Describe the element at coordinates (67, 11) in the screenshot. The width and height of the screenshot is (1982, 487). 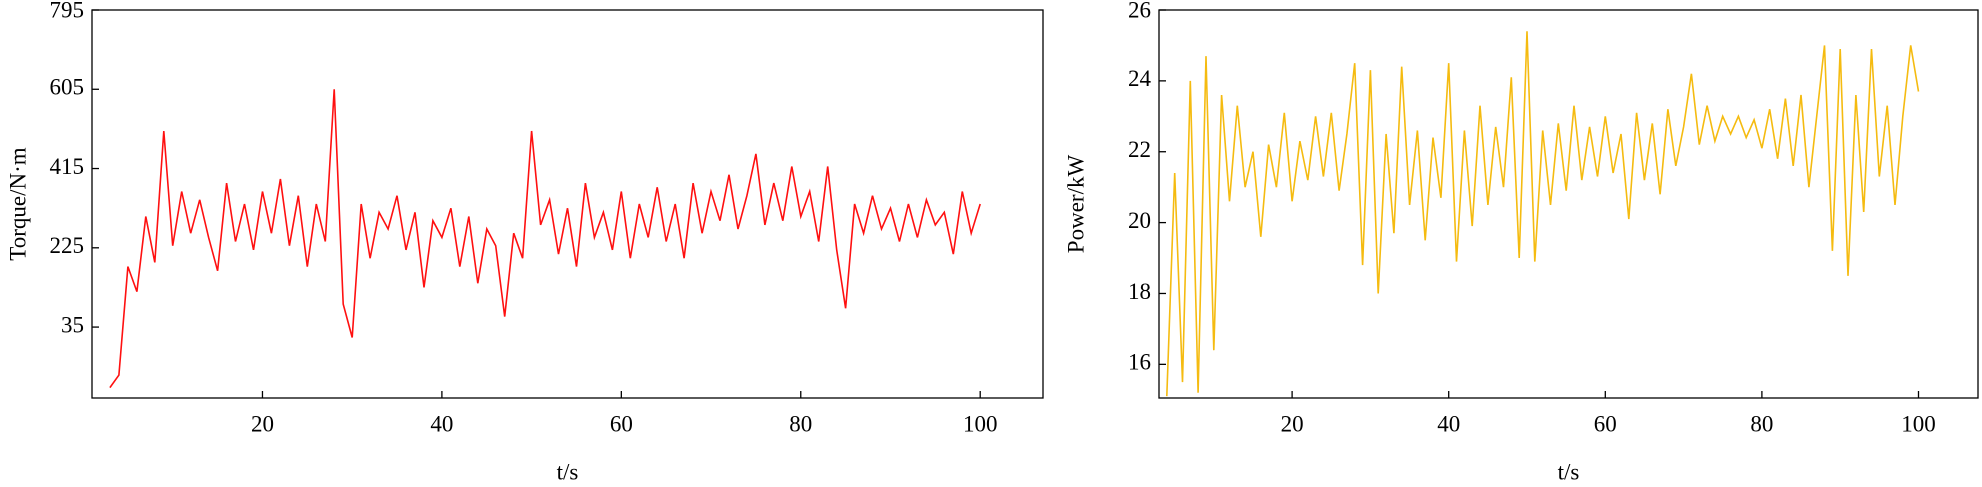
I see `y-tick-label: 795` at that location.